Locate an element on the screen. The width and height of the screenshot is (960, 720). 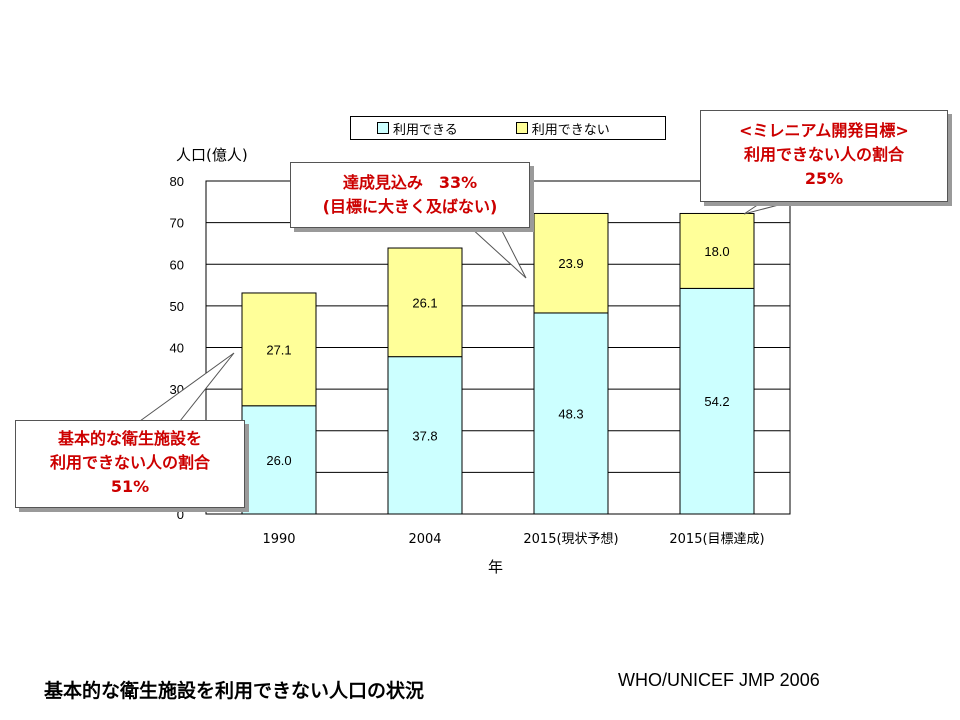
legend-swatch-available is located at coordinates (383, 128).